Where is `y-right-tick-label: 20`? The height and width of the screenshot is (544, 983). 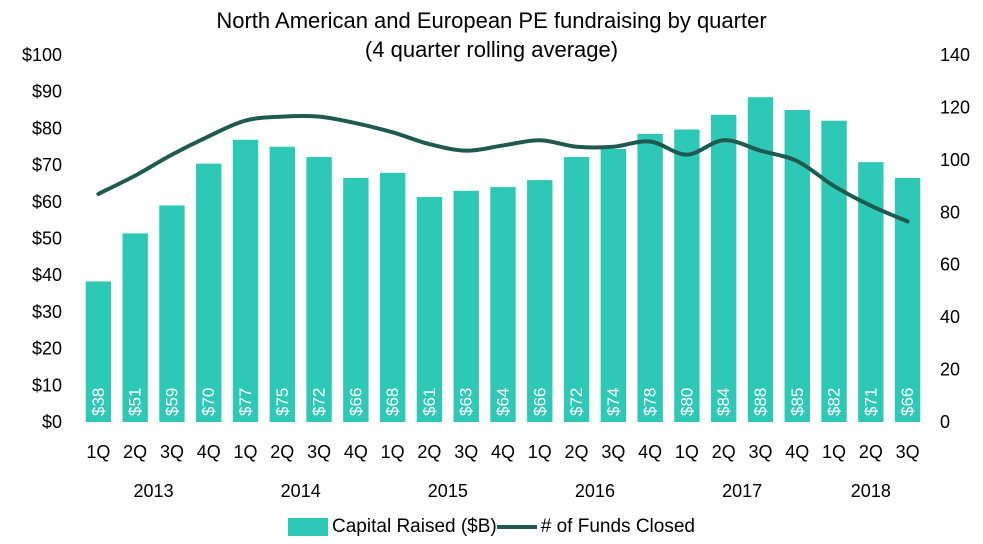 y-right-tick-label: 20 is located at coordinates (950, 370).